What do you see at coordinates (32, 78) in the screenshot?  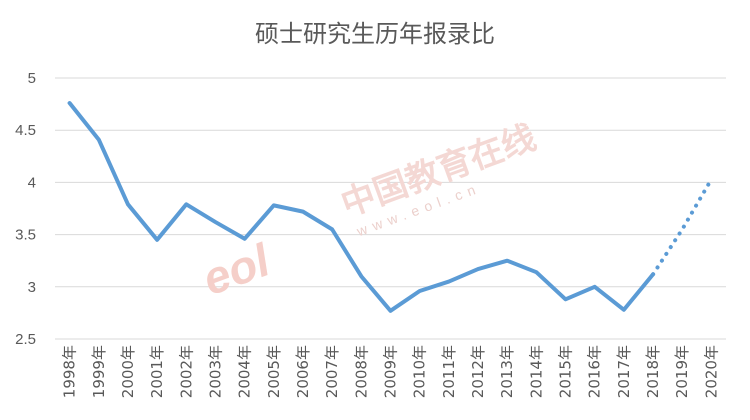 I see `y-tick-label: 5` at bounding box center [32, 78].